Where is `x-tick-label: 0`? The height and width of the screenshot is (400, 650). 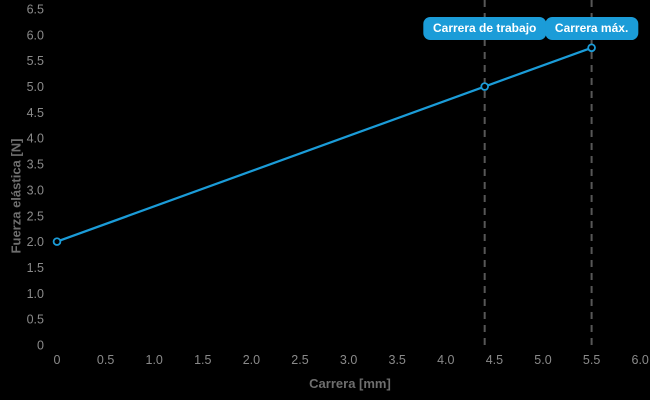
x-tick-label: 0 is located at coordinates (57, 360).